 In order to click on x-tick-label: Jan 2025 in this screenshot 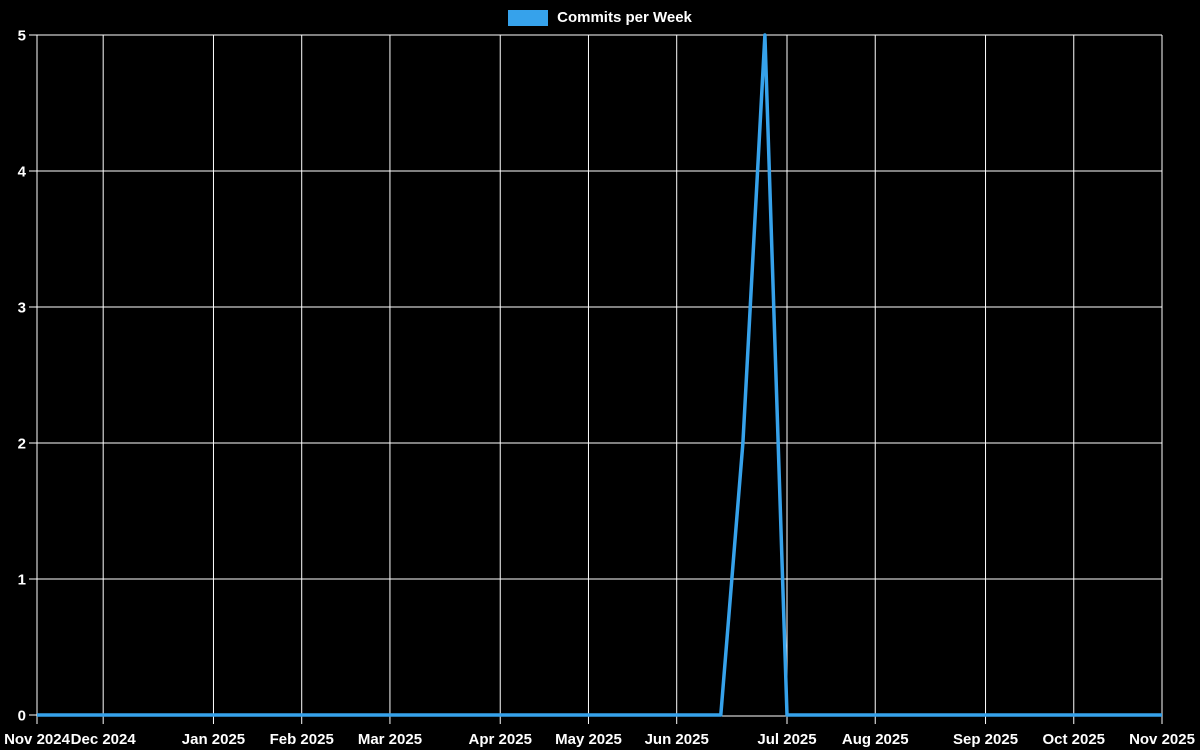, I will do `click(213, 739)`.